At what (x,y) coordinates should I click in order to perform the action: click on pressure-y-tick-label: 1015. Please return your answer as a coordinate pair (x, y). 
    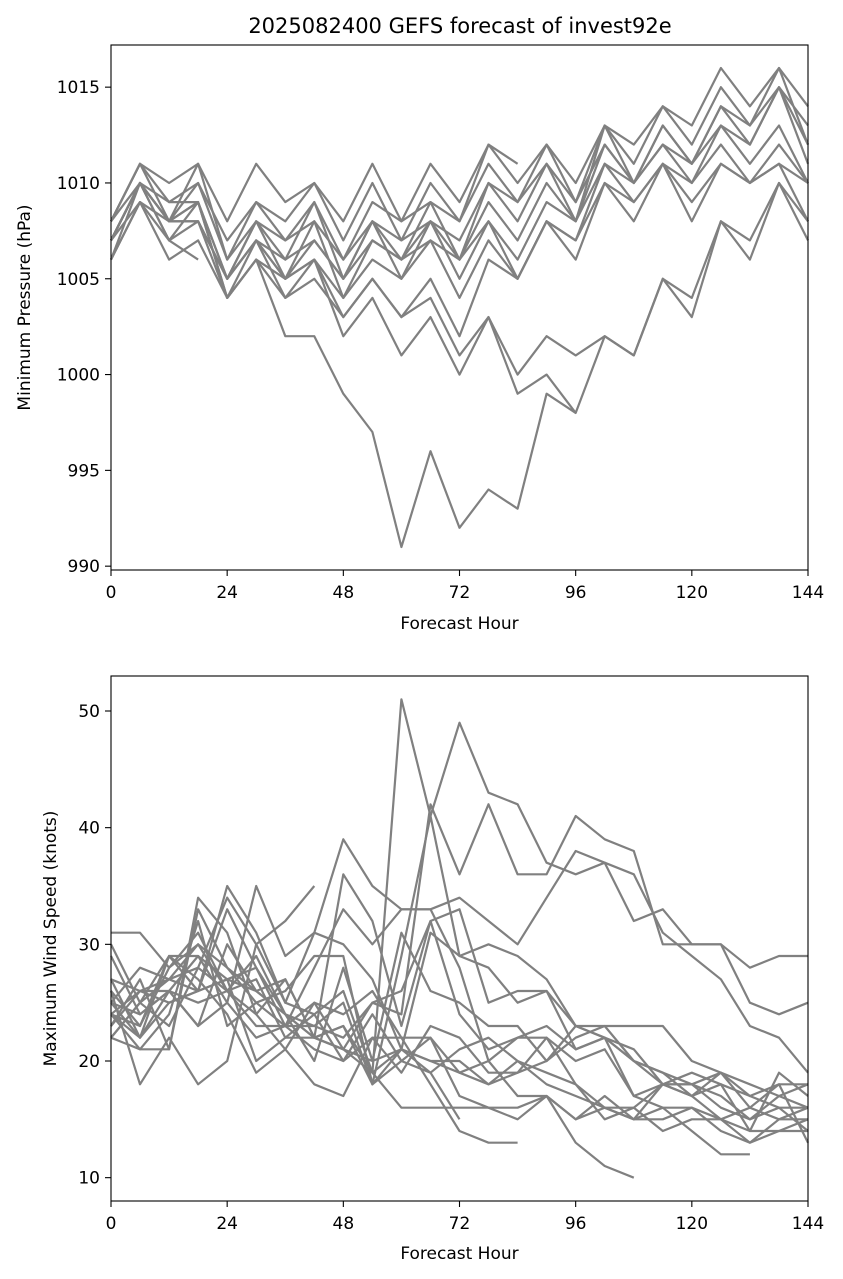
    Looking at the image, I should click on (78, 88).